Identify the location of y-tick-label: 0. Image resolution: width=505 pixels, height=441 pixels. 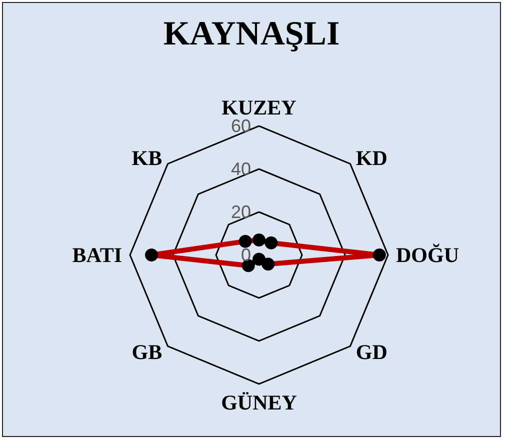
(245, 255).